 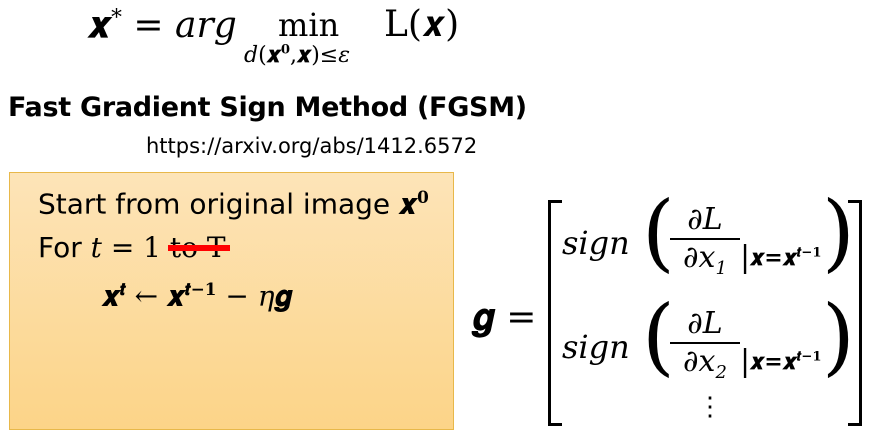 What do you see at coordinates (344, 55) in the screenshot?
I see `epsilon: ε` at bounding box center [344, 55].